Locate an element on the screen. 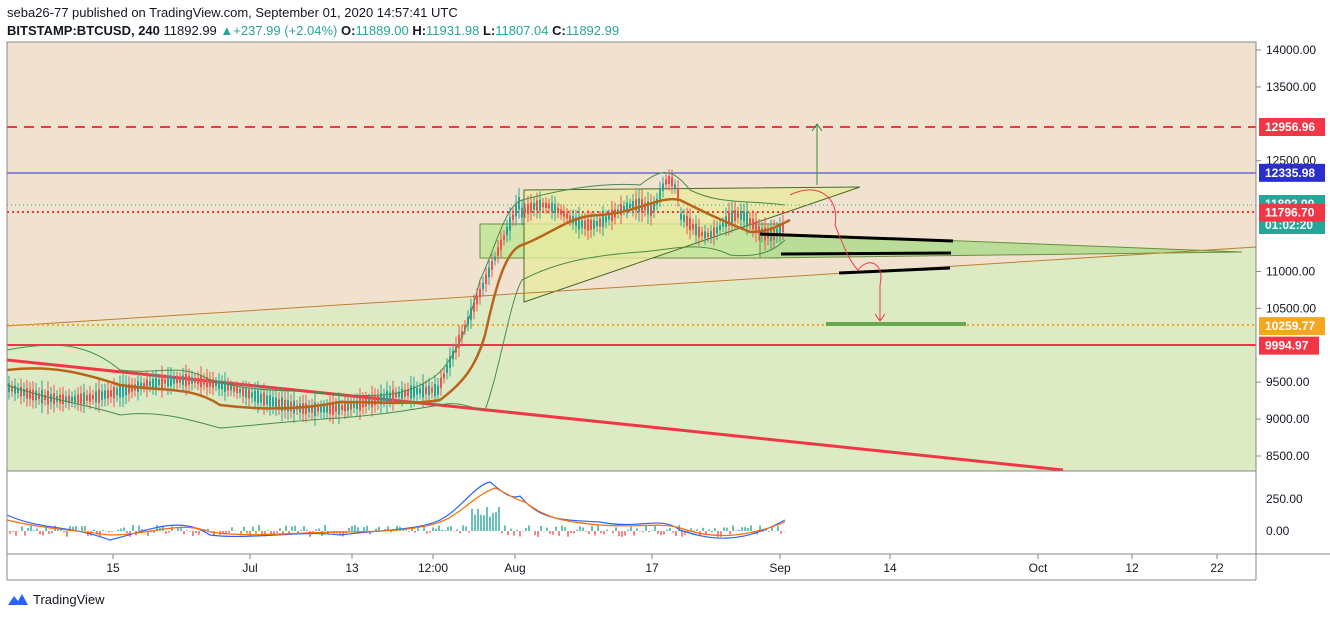 The image size is (1330, 618). price-tick-label: 13500.00 is located at coordinates (1291, 87).